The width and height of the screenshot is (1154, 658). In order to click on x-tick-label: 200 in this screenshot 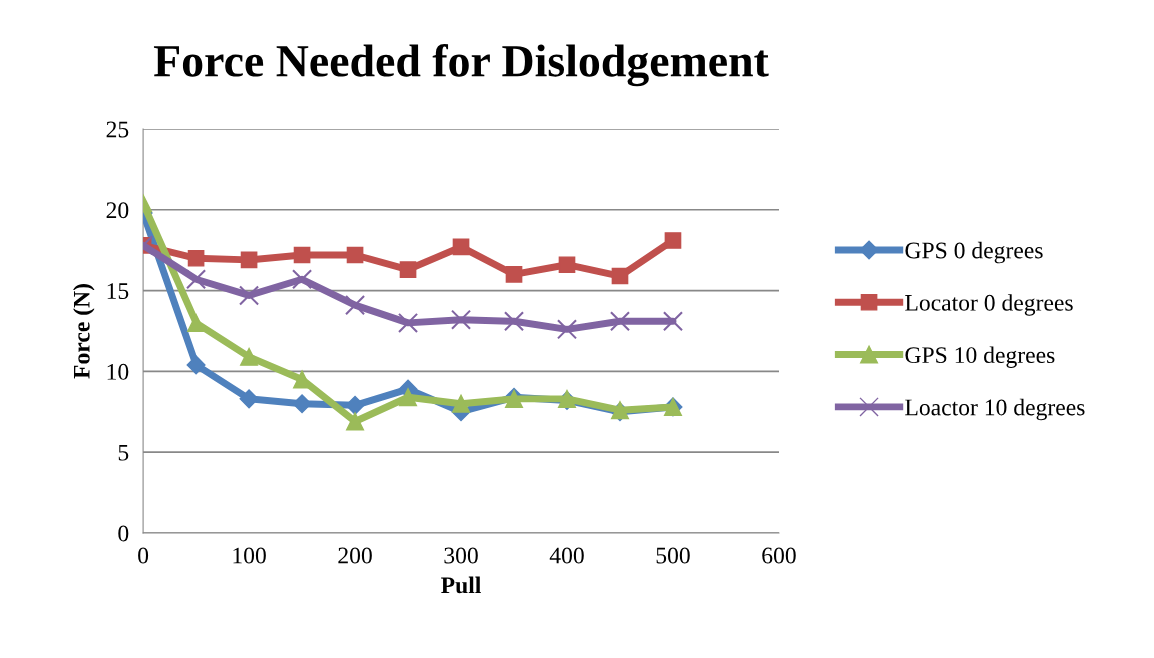, I will do `click(355, 555)`.